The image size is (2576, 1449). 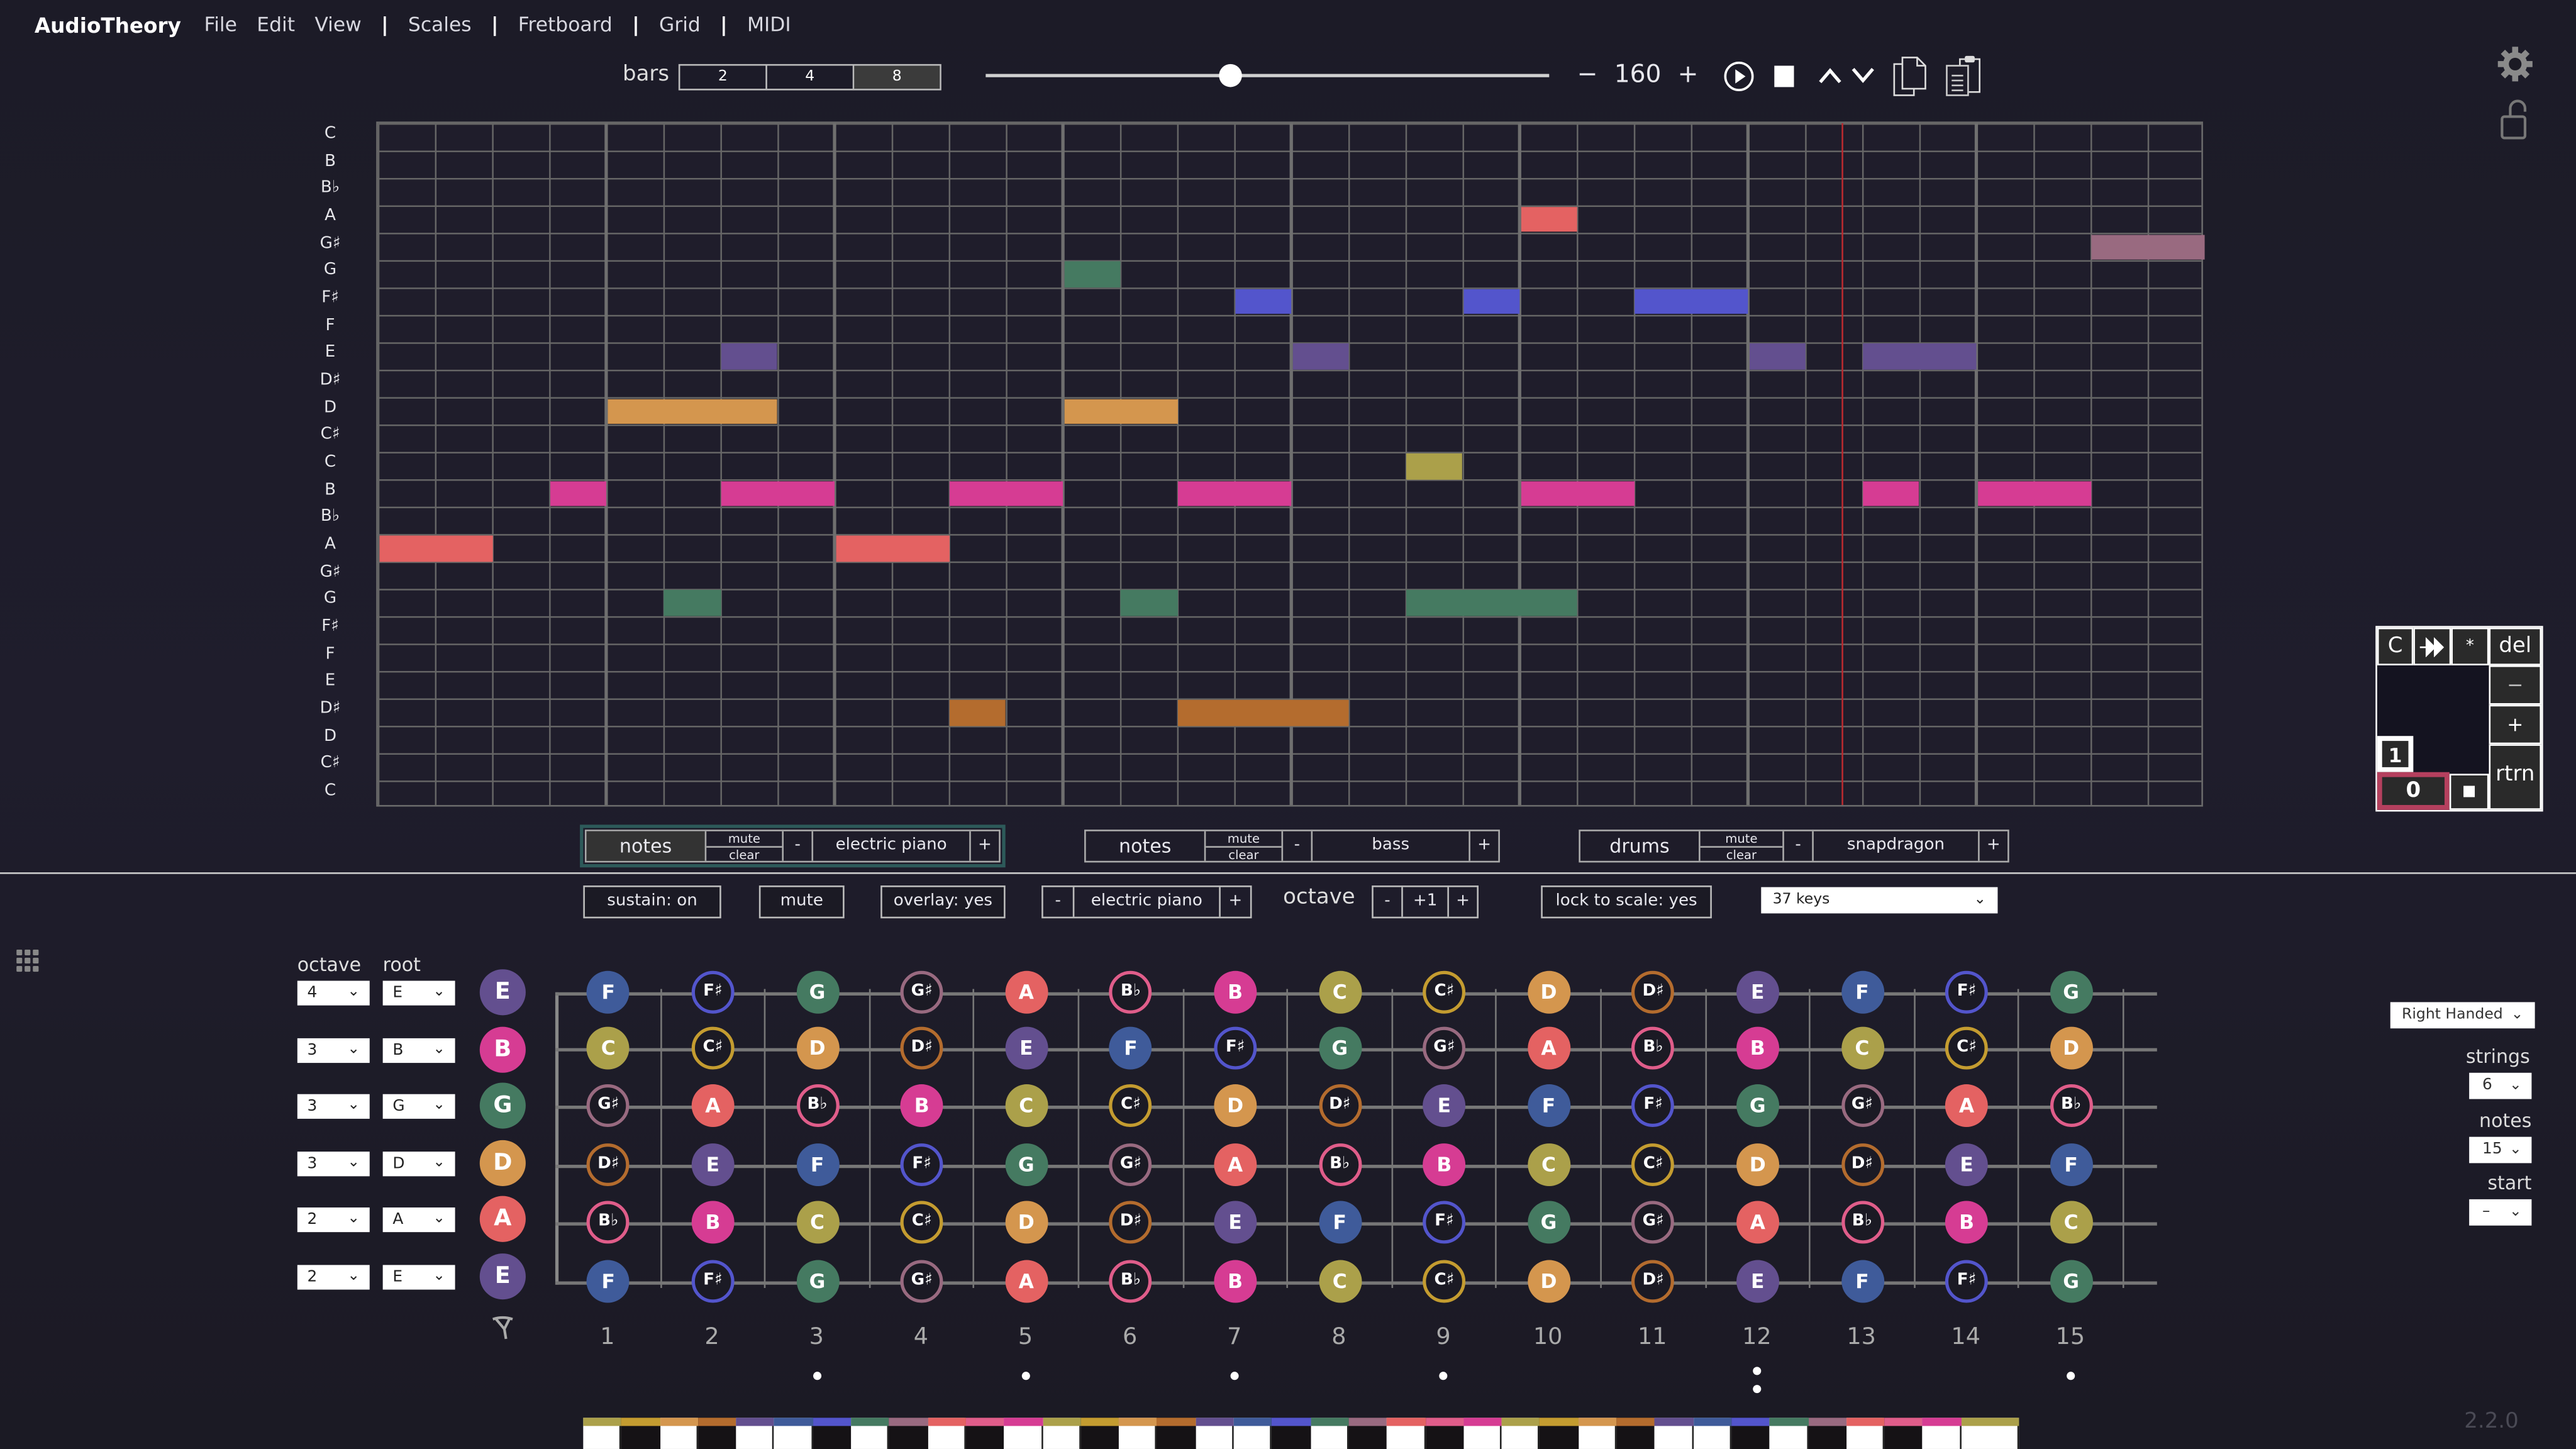 What do you see at coordinates (2395, 754) in the screenshot?
I see `note-length-value: 1` at bounding box center [2395, 754].